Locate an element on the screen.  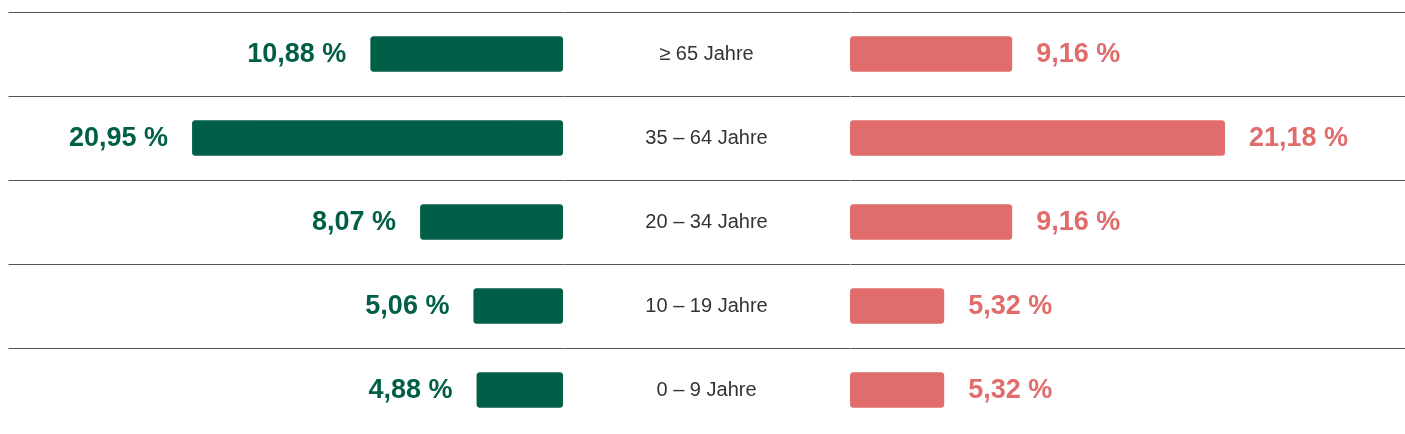
data-label: 4,88 % is located at coordinates (410, 389).